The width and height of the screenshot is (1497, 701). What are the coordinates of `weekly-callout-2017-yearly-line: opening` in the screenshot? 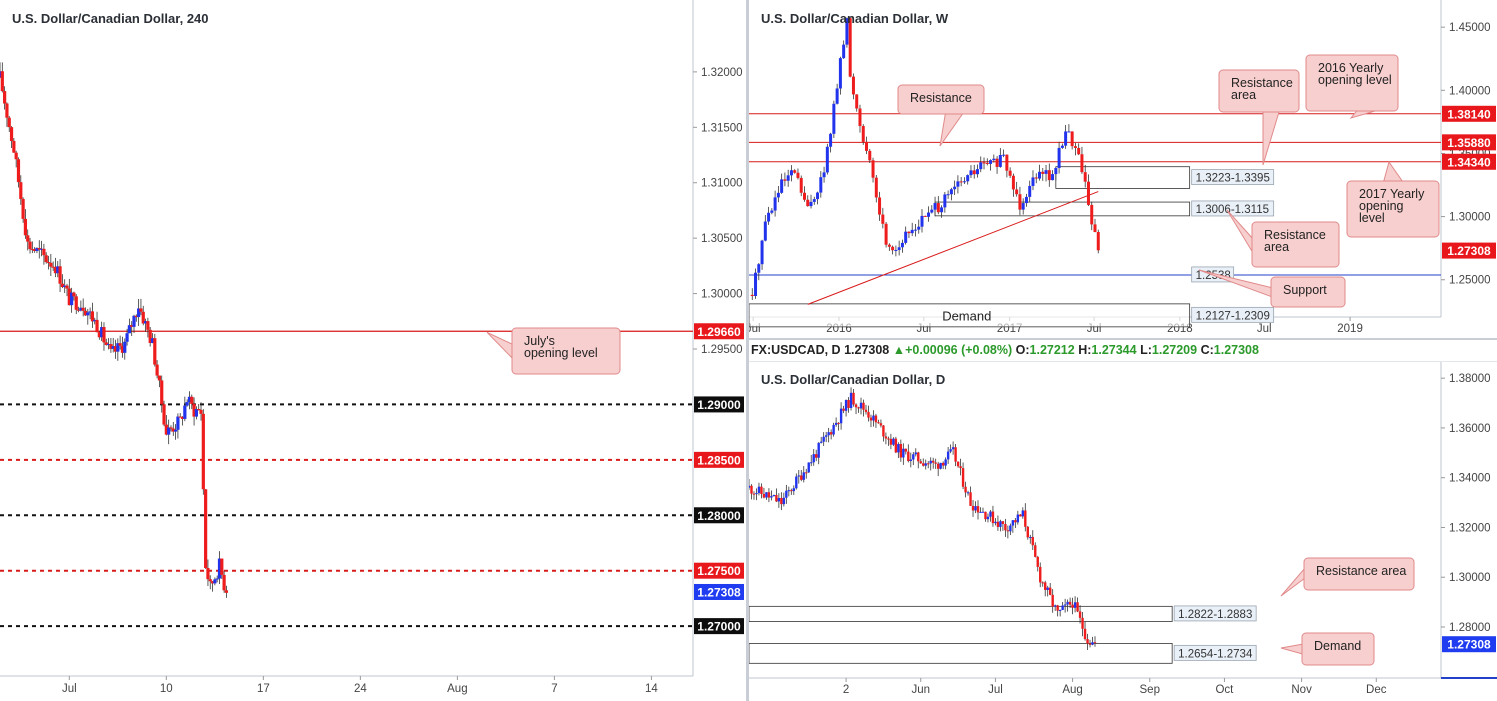 It's located at (1381, 206).